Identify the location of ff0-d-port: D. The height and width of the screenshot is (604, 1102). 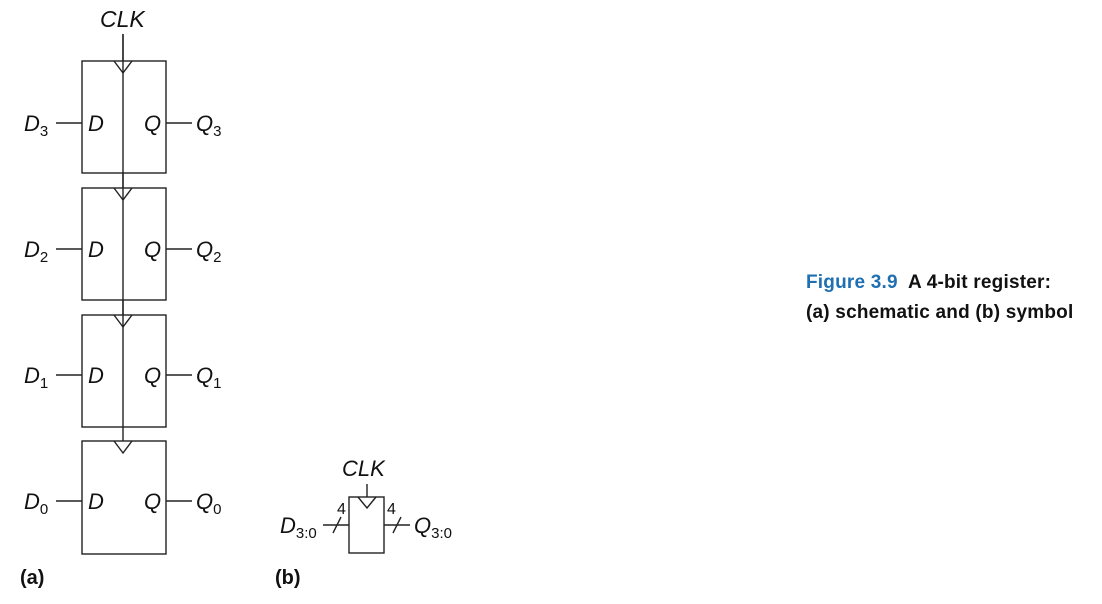
(96, 501).